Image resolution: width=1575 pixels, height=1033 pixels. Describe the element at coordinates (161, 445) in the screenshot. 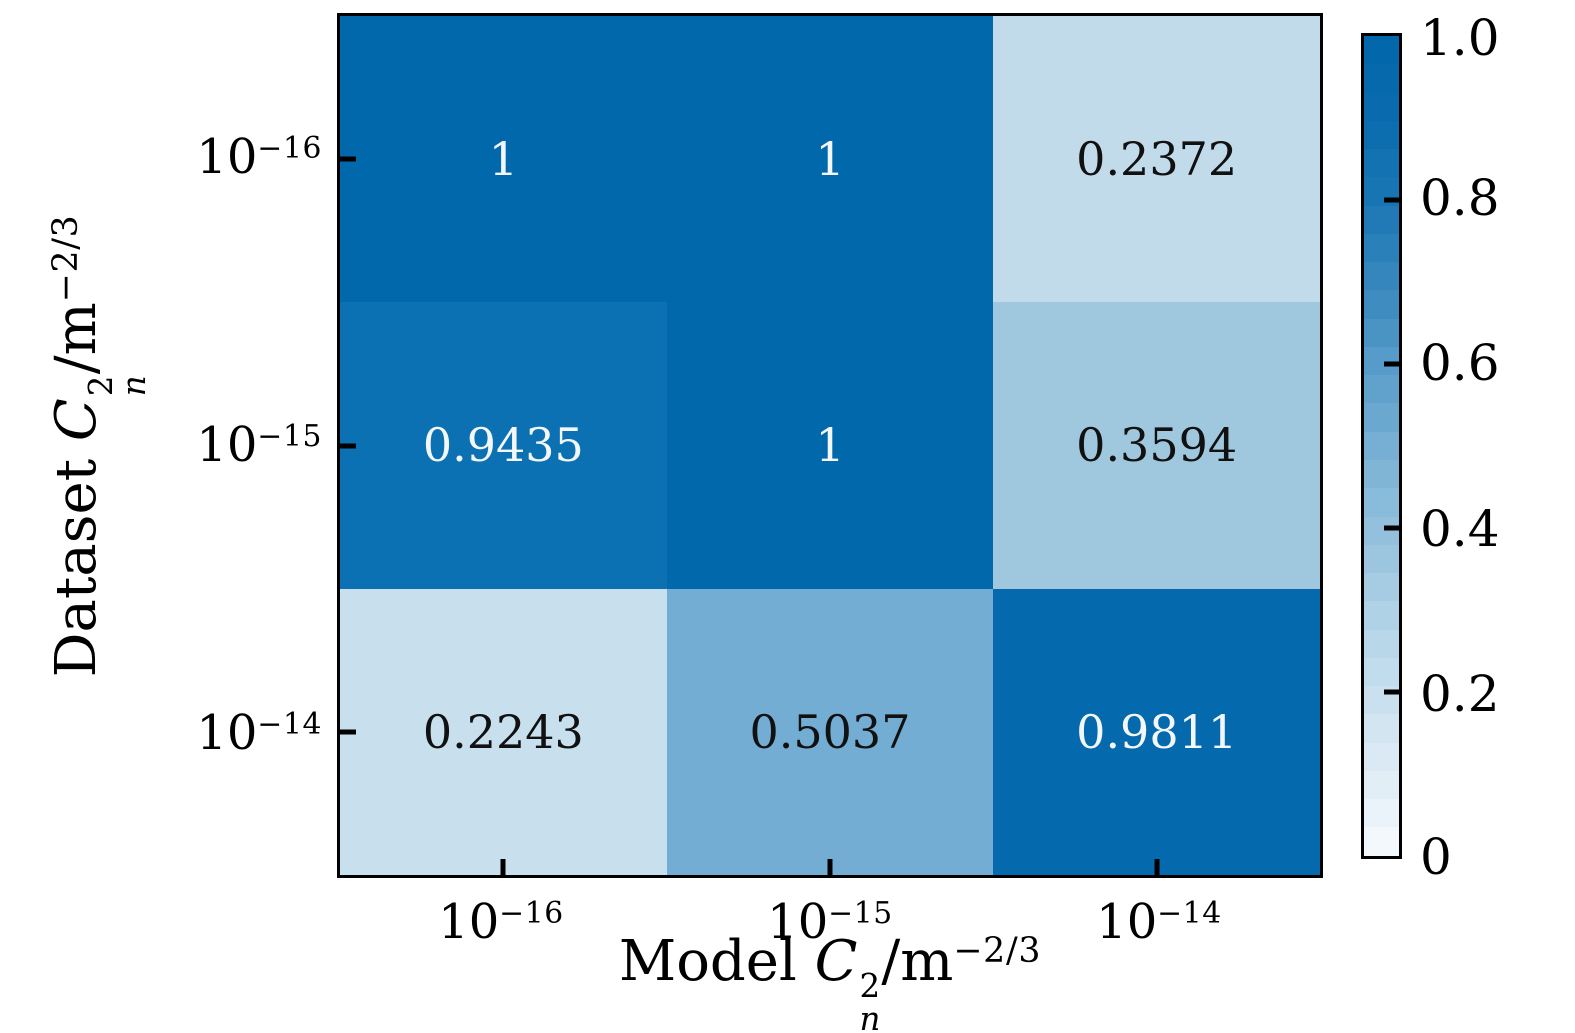

I see `y-axis-tick-label: 10−15` at that location.